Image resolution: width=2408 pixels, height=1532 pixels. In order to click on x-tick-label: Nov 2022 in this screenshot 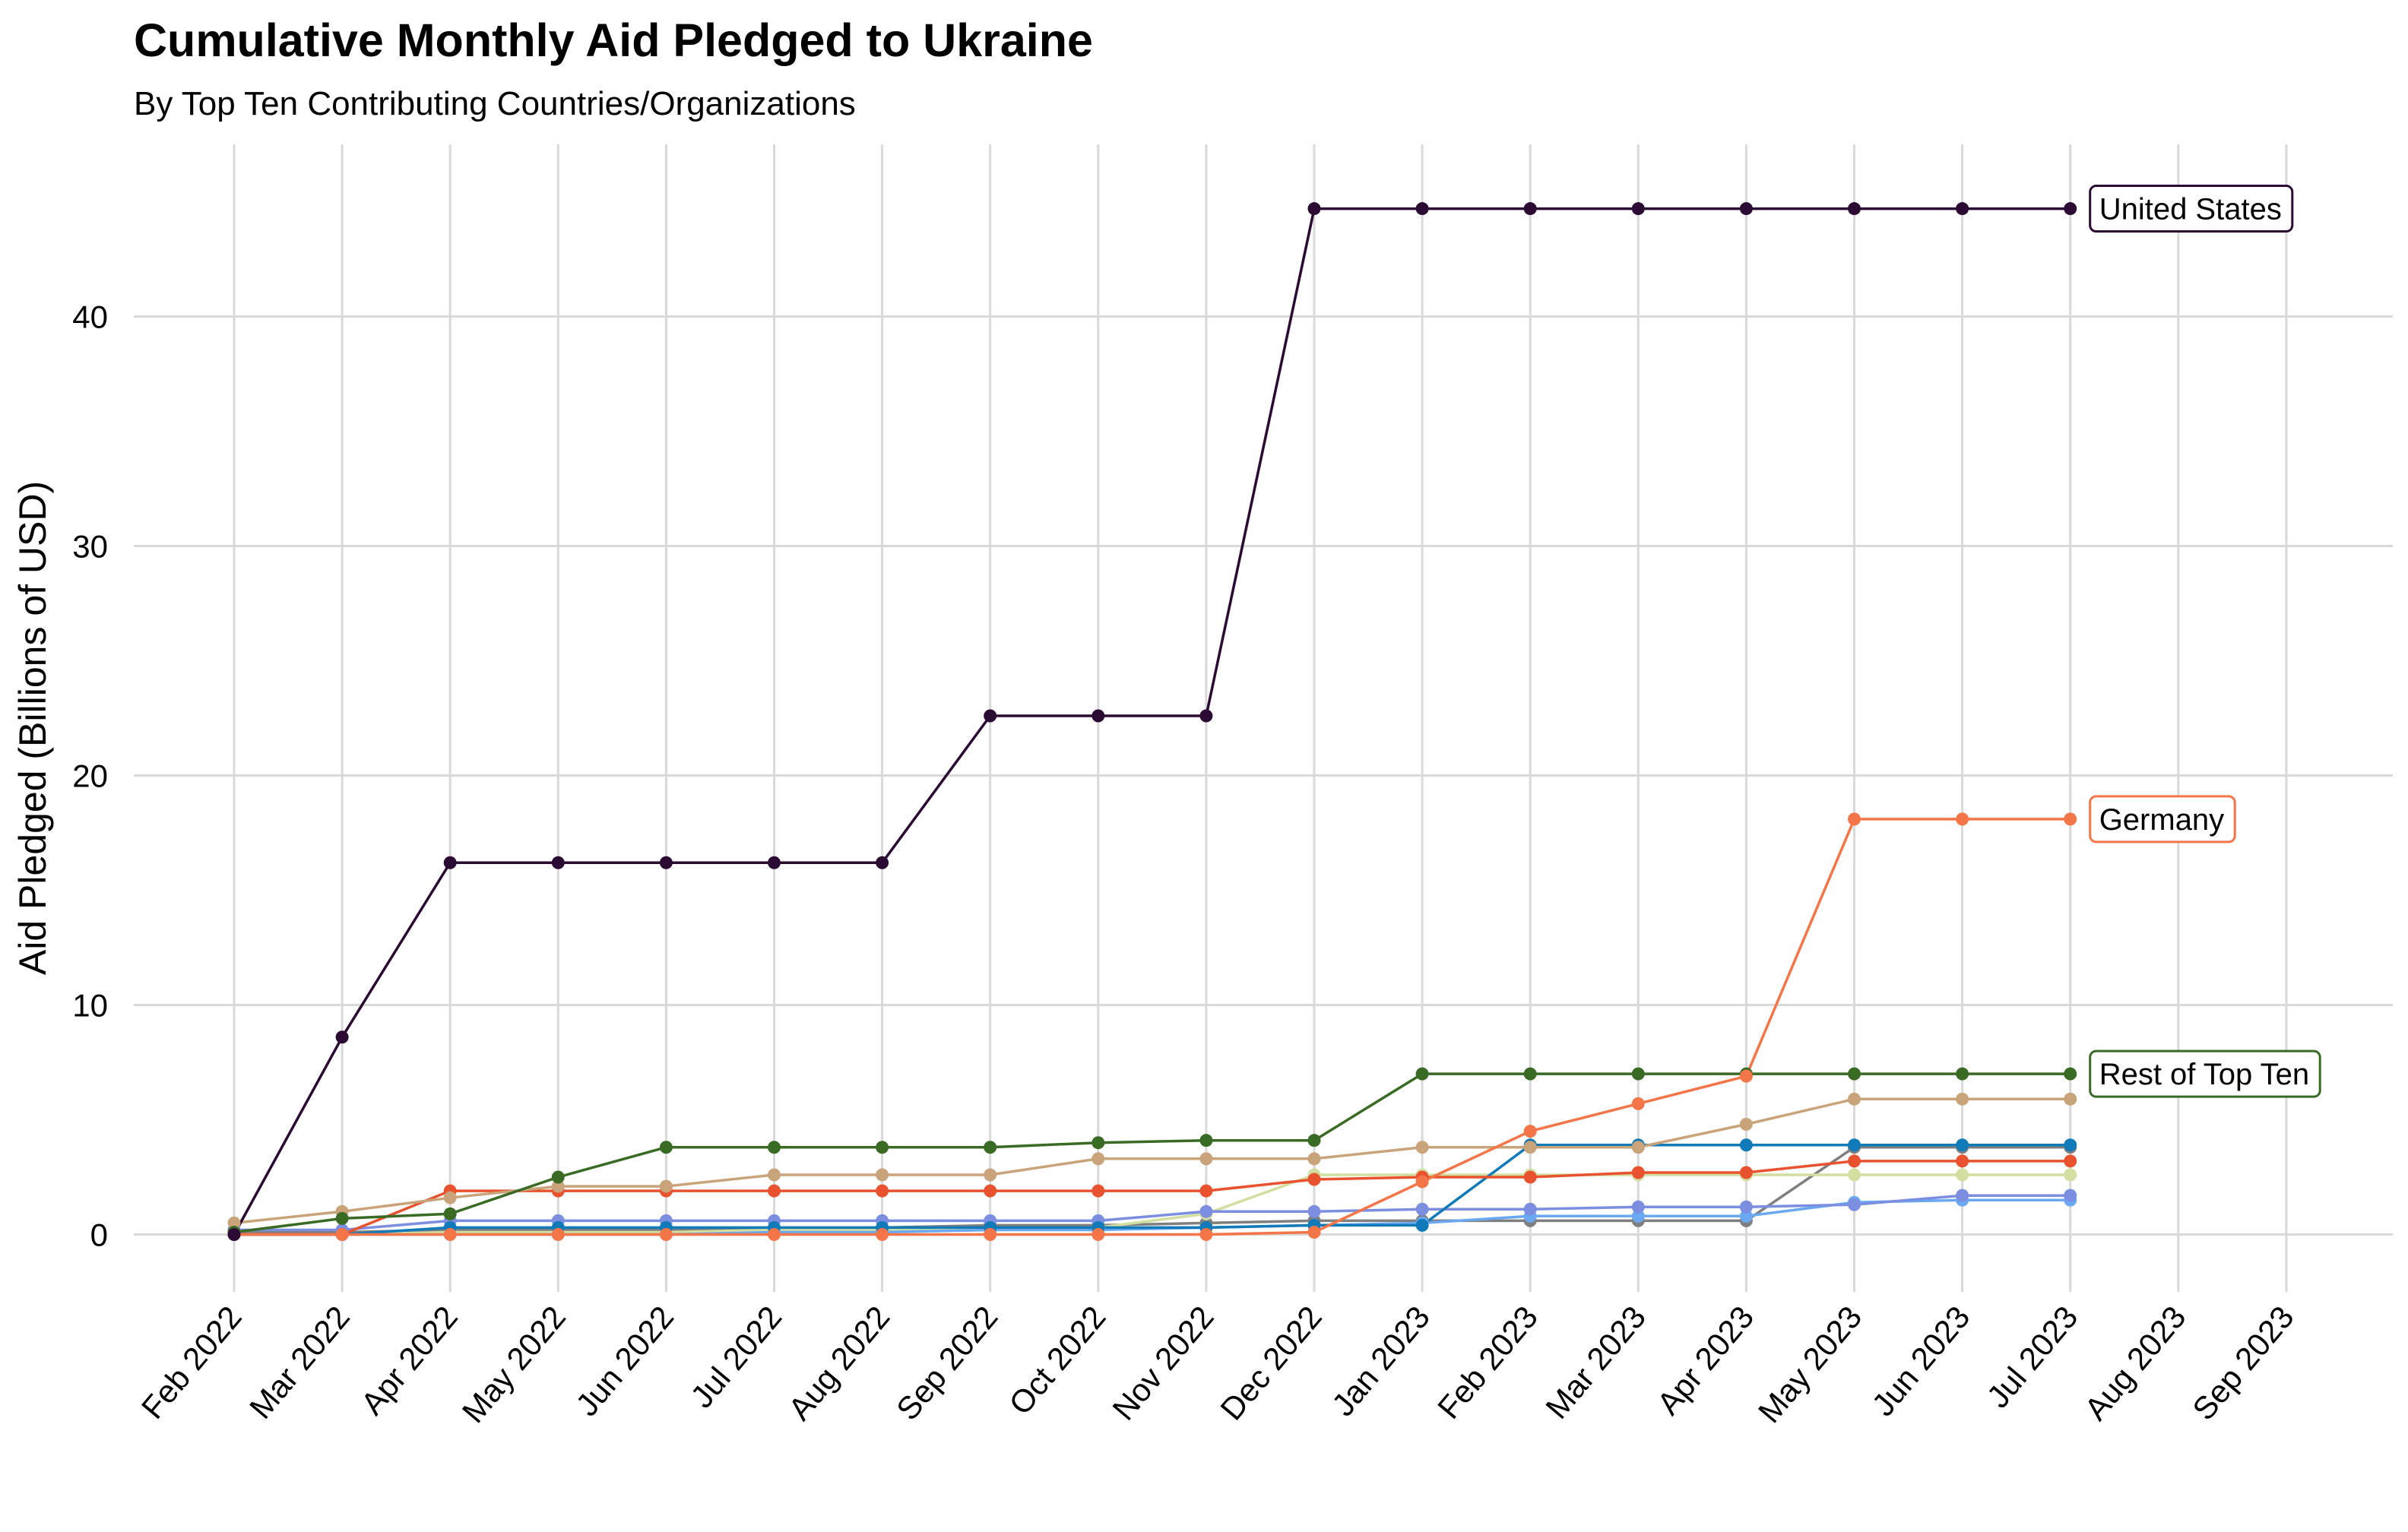, I will do `click(1163, 1363)`.